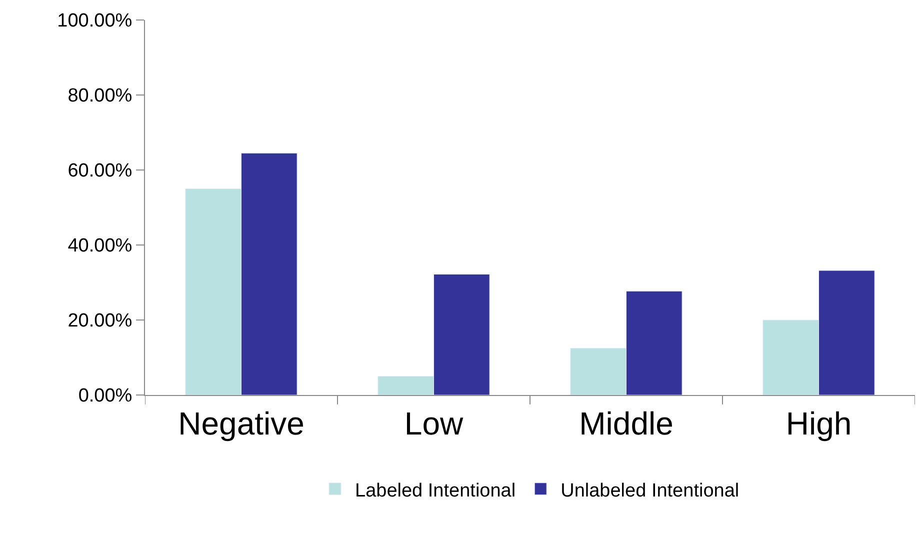  What do you see at coordinates (94, 21) in the screenshot?
I see `y-tick-label: 100.00%` at bounding box center [94, 21].